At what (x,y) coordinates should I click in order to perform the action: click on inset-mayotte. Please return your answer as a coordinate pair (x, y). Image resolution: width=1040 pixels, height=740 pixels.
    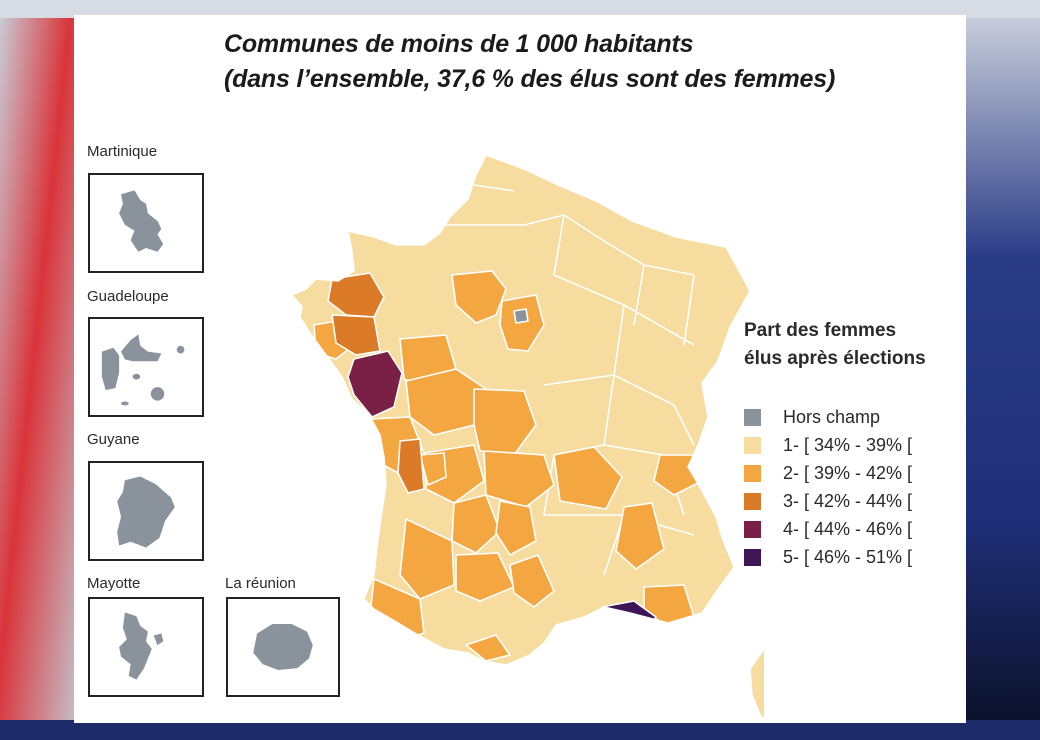
    Looking at the image, I should click on (146, 647).